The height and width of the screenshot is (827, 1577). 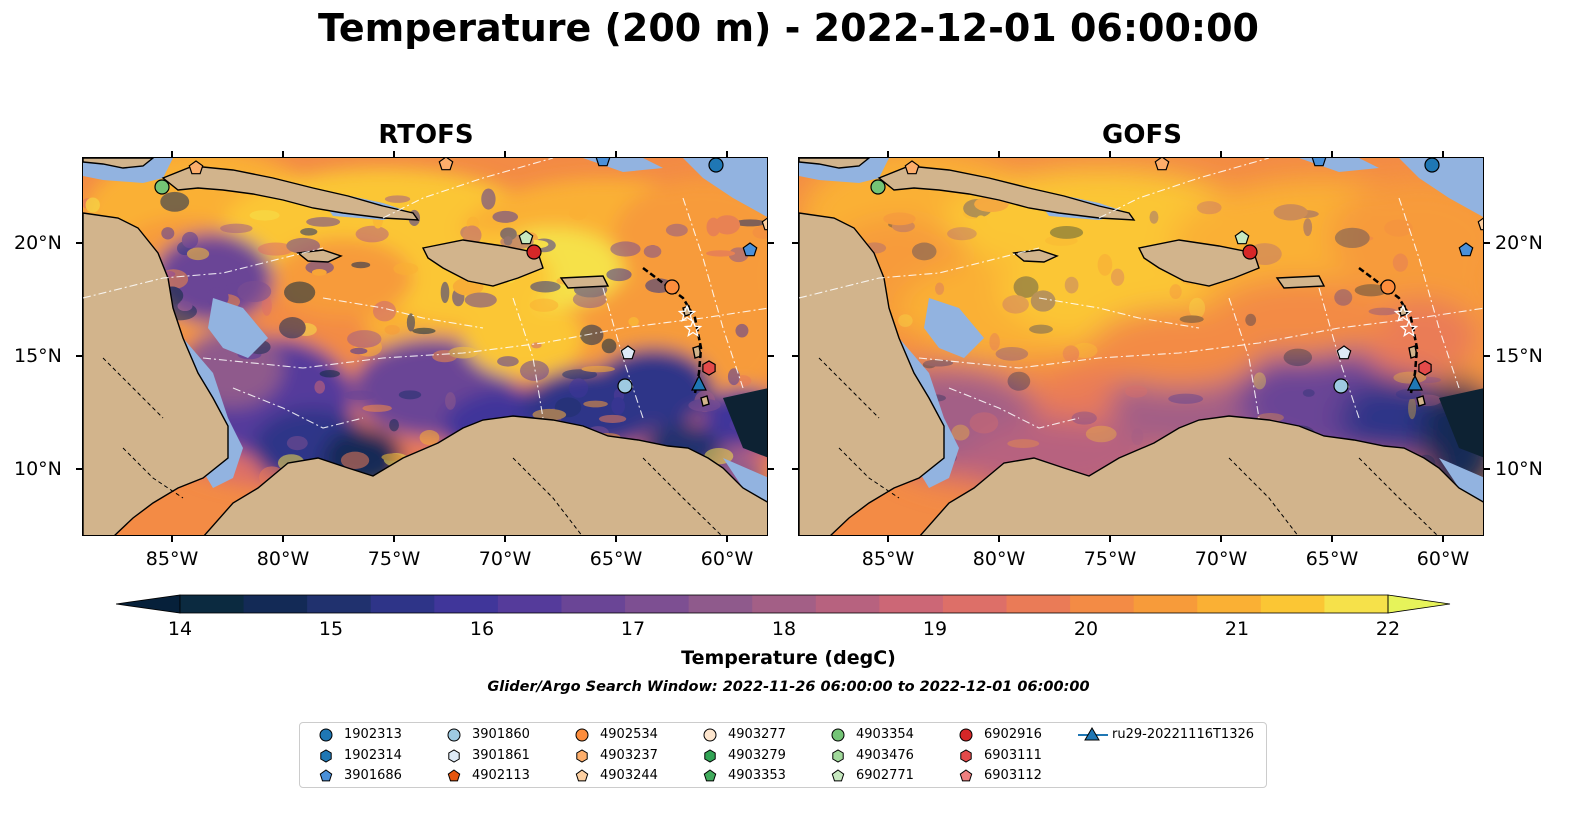 I want to click on y-tick-label: 10°N, so click(x=38, y=469).